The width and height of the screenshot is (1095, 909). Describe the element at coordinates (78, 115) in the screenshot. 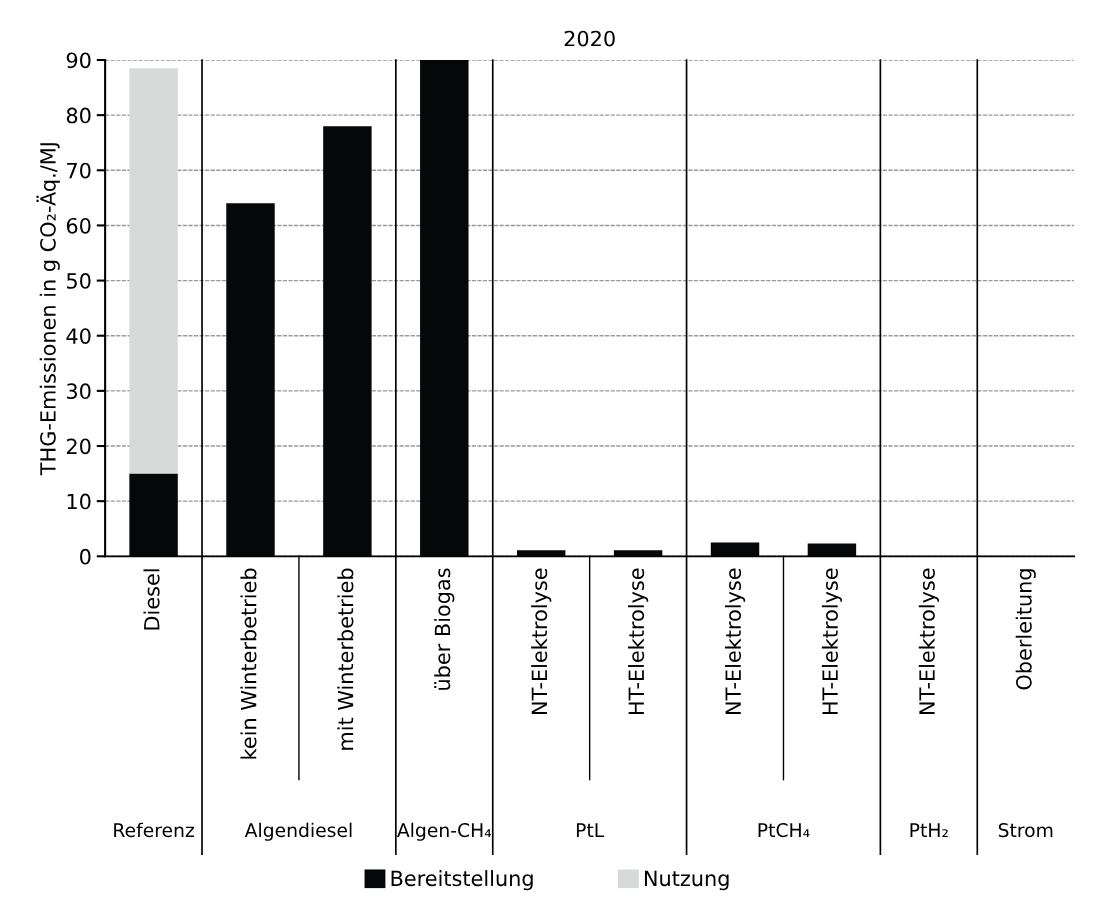

I see `y-tick-label: 80` at that location.